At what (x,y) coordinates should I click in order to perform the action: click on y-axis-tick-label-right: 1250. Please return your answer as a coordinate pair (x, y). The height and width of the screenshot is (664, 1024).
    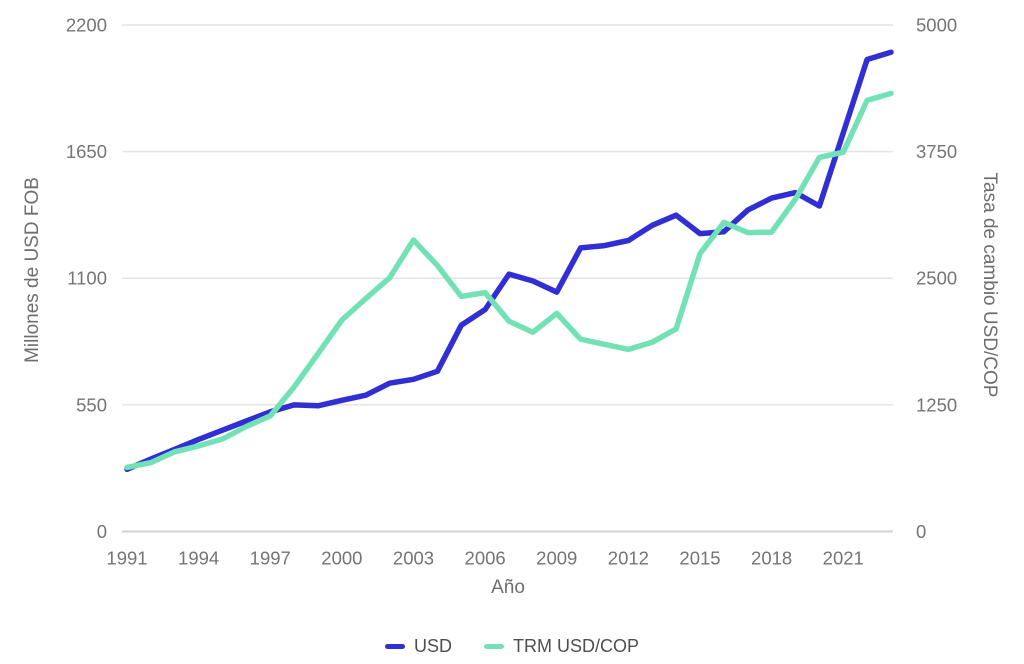
    Looking at the image, I should click on (936, 404).